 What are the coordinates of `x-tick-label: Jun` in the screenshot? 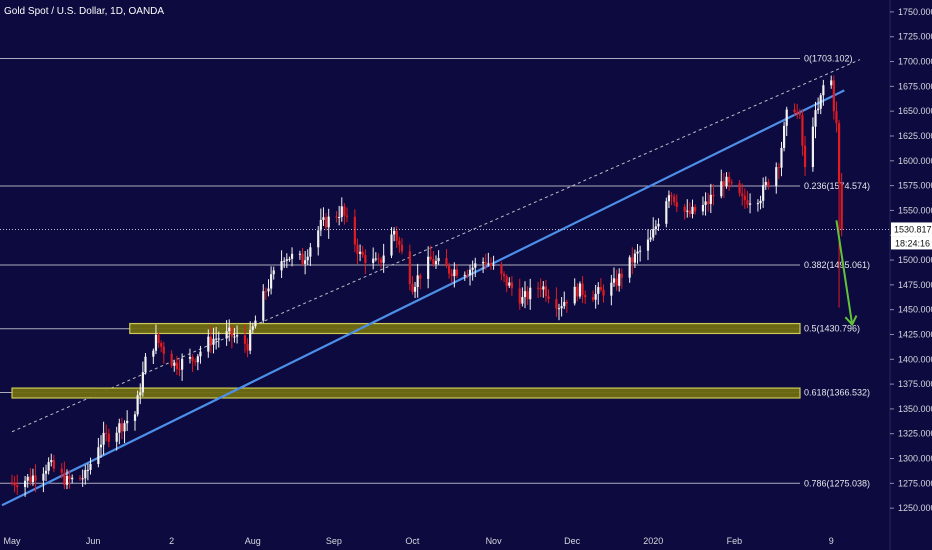 It's located at (93, 541).